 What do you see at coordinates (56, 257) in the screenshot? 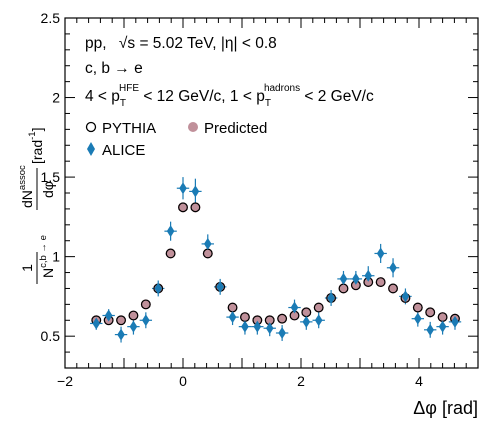
I see `y-tick-label: 1` at bounding box center [56, 257].